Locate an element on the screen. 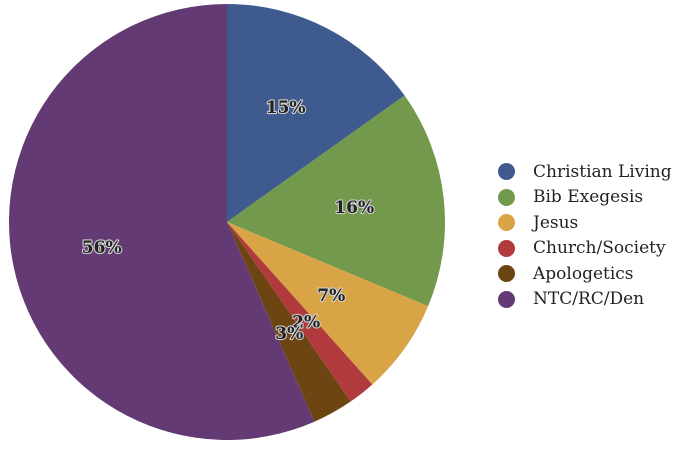 Image resolution: width=700 pixels, height=450 pixels. legend-item-bib-exegesis: Bib Exegesis is located at coordinates (585, 198).